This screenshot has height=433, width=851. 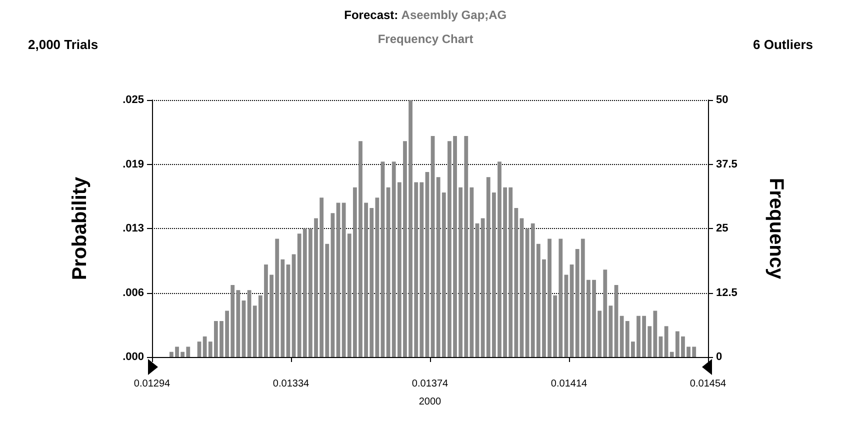 I want to click on text: 2,000 Trials, so click(x=63, y=44).